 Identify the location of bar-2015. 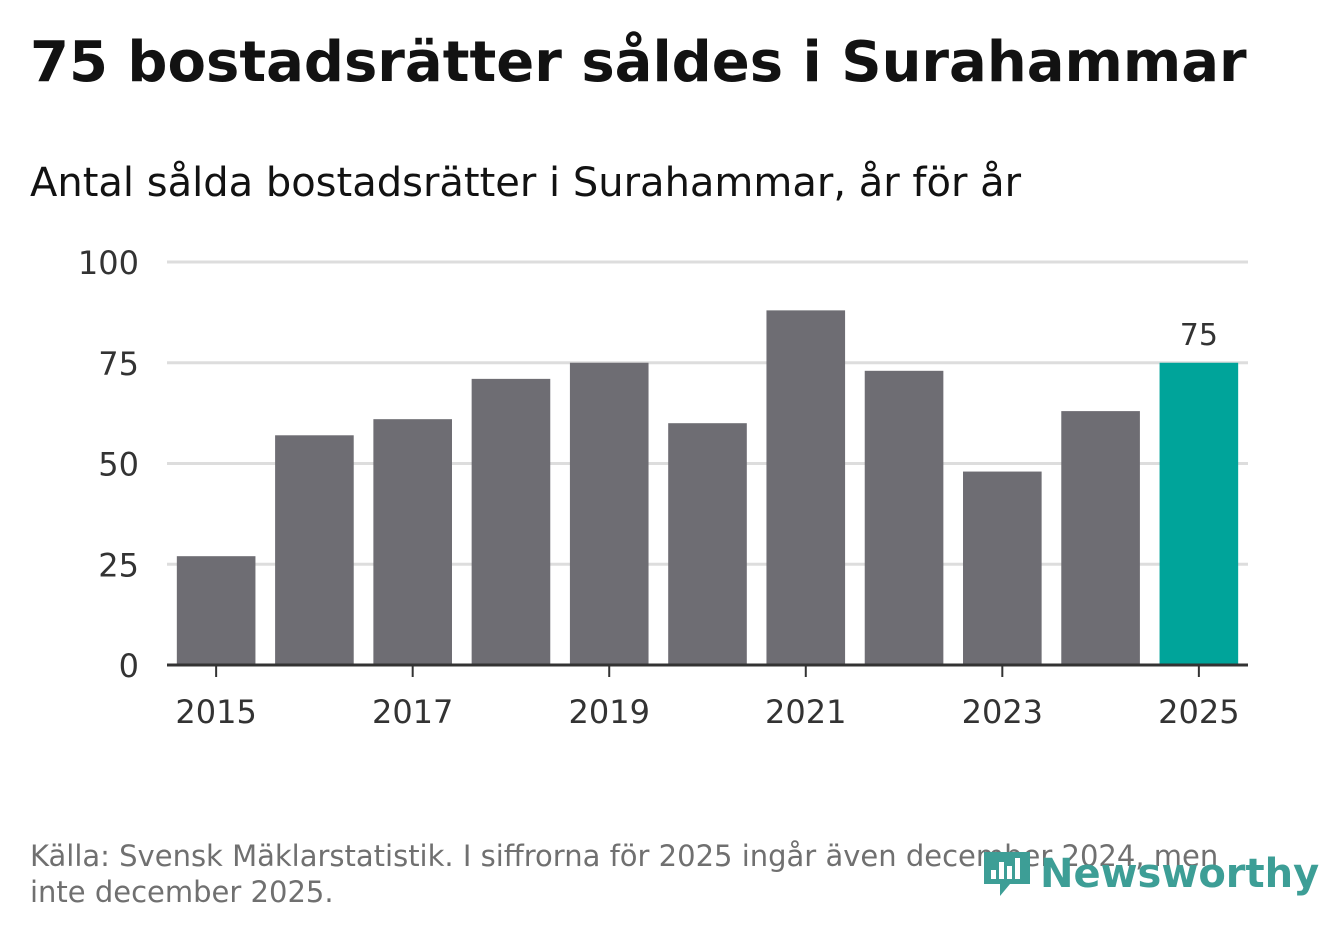
(216, 610).